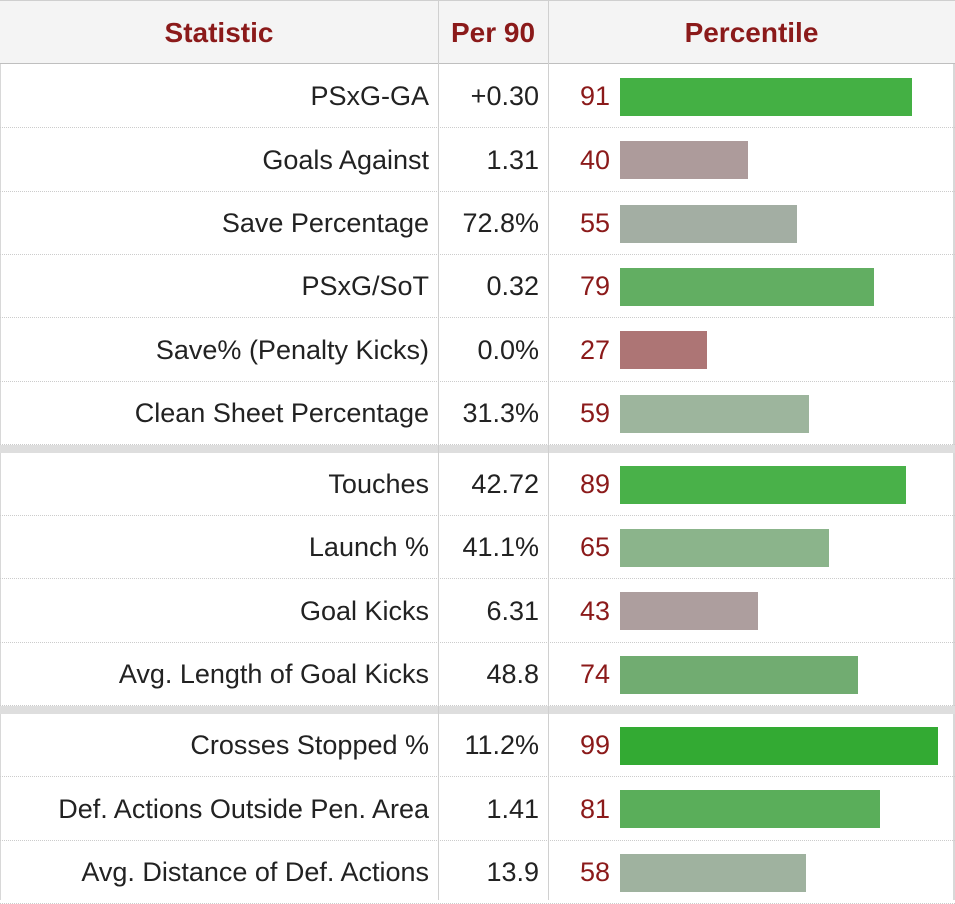  Describe the element at coordinates (512, 809) in the screenshot. I see `per-90-value: 1.41` at that location.